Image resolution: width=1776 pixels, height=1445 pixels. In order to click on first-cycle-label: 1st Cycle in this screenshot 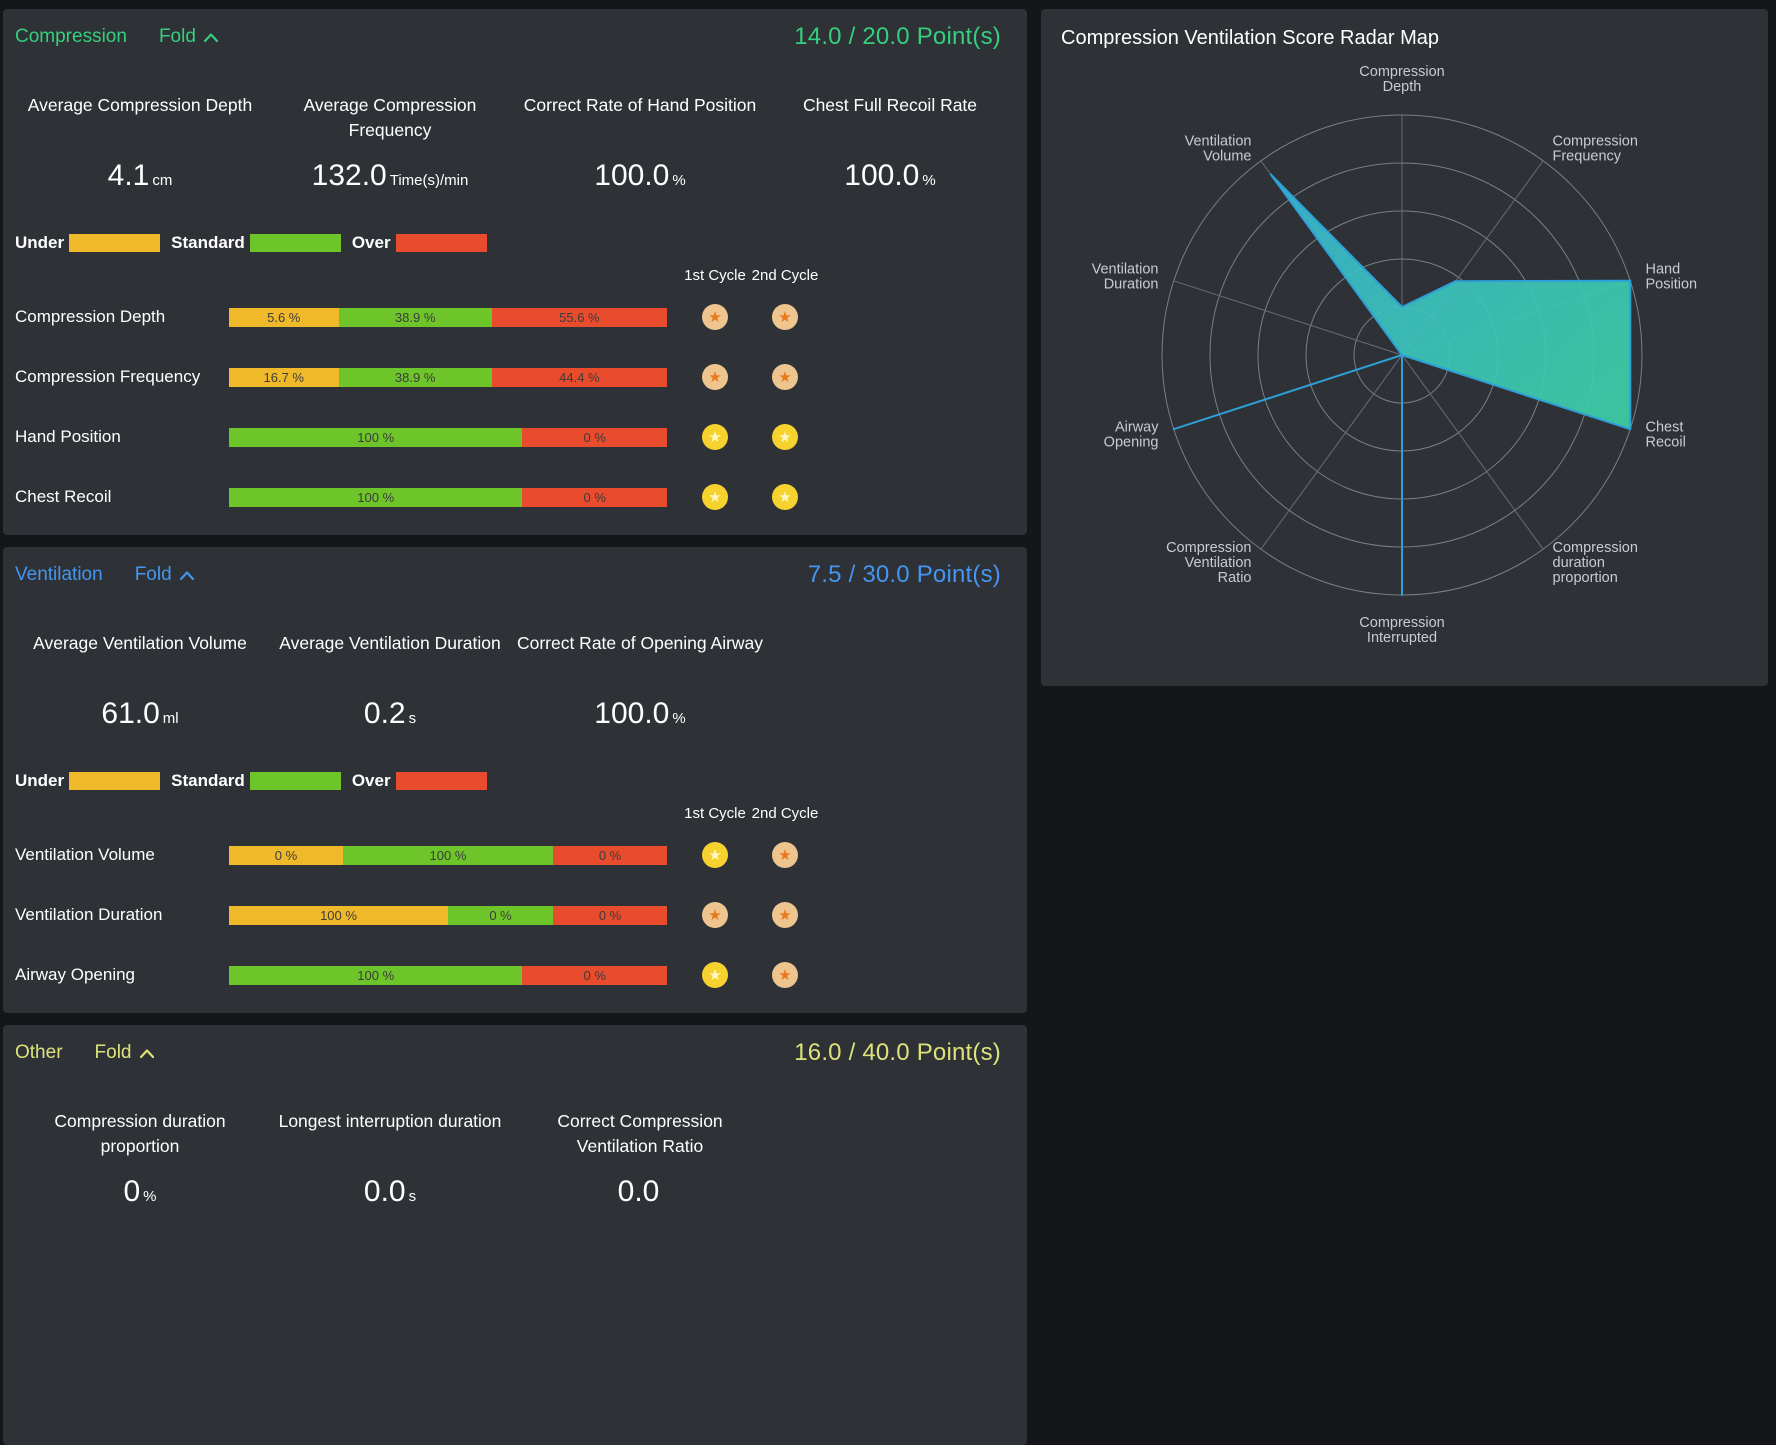, I will do `click(715, 813)`.